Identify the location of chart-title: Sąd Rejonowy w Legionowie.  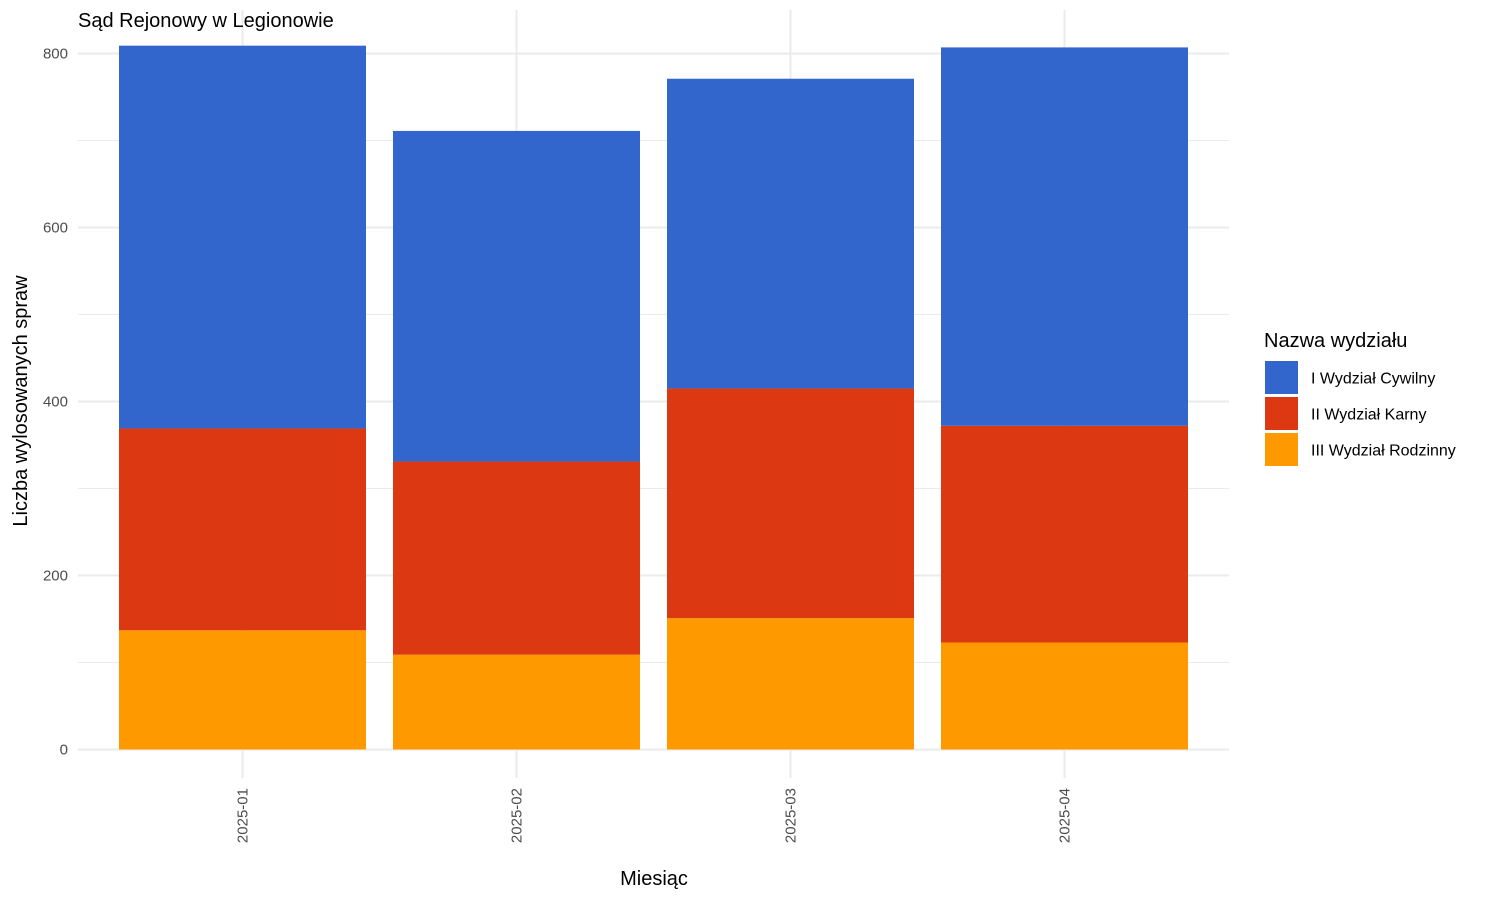
(206, 21).